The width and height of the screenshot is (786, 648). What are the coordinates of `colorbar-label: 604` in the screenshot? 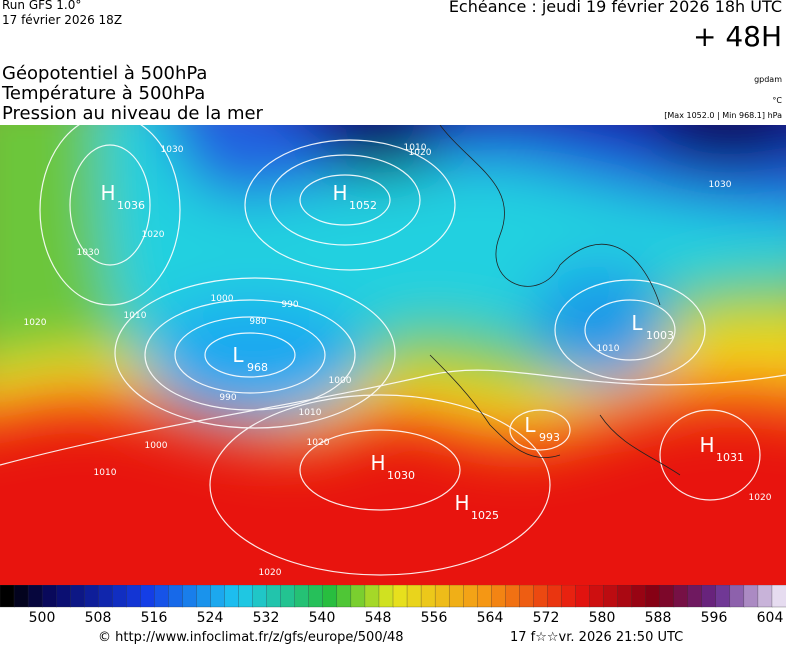 It's located at (770, 617).